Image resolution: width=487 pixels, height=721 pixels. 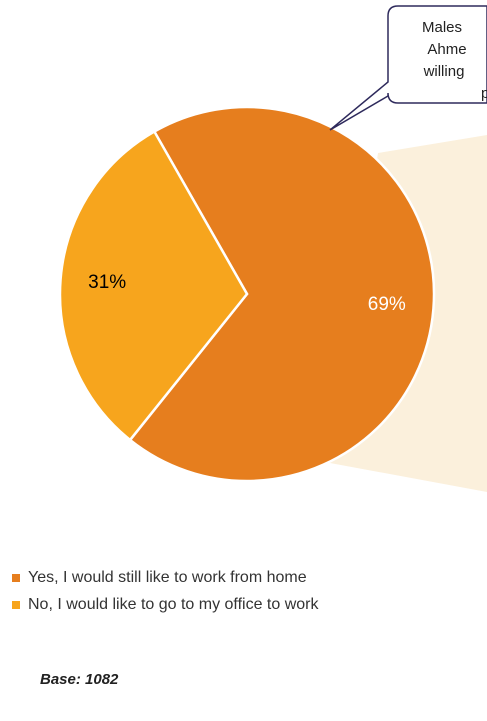 What do you see at coordinates (79, 679) in the screenshot?
I see `footnote: Base: 1082` at bounding box center [79, 679].